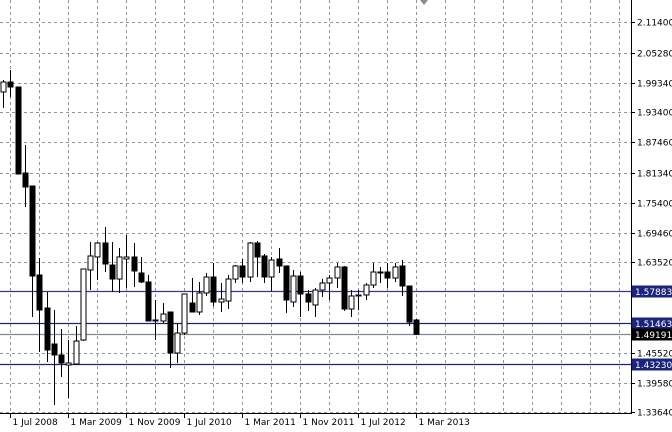  I want to click on price-tick-label: 1.99340, so click(654, 85).